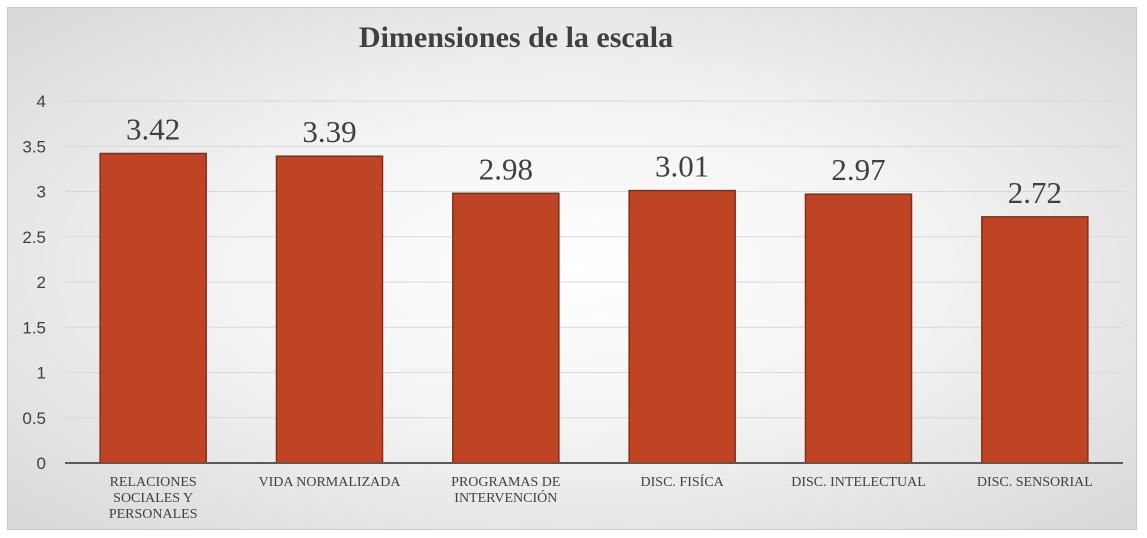  I want to click on y-tick-label: 3, so click(41, 192).